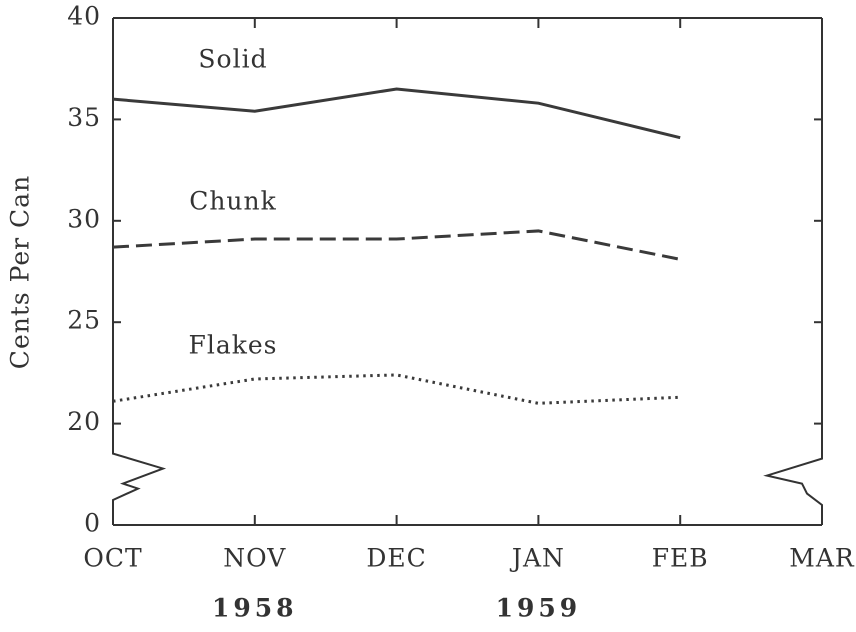 This screenshot has height=632, width=856. I want to click on x-tick-label: MAR, so click(822, 558).